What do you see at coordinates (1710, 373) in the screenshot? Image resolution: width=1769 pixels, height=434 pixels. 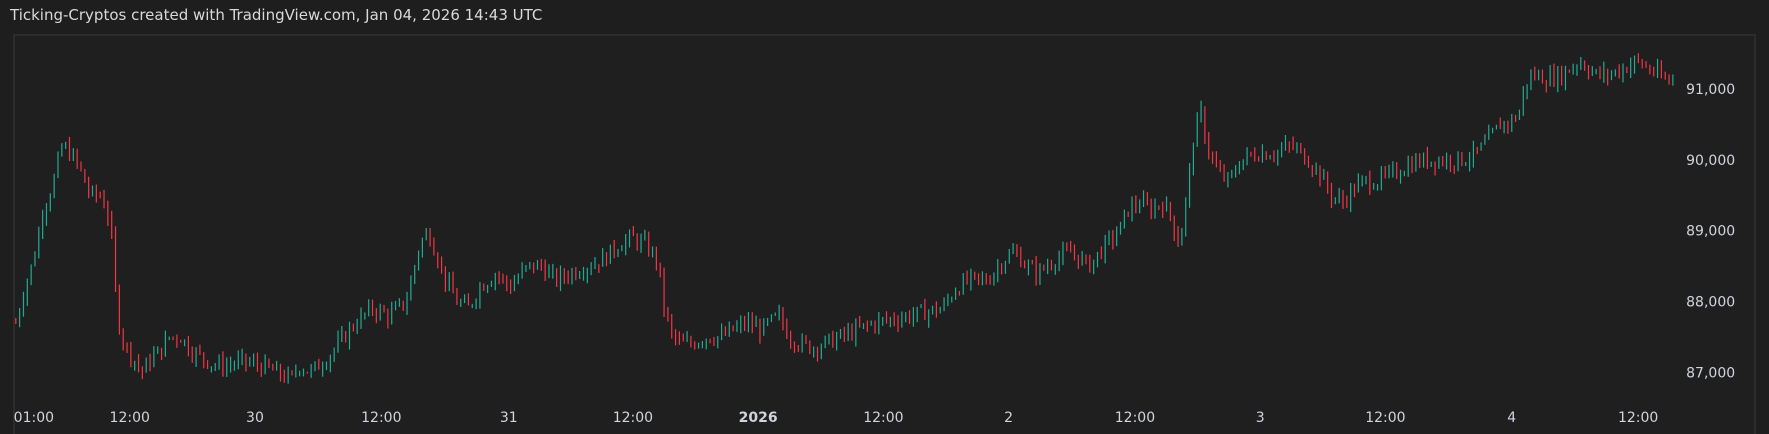 I see `price-axis-label: 87,000` at bounding box center [1710, 373].